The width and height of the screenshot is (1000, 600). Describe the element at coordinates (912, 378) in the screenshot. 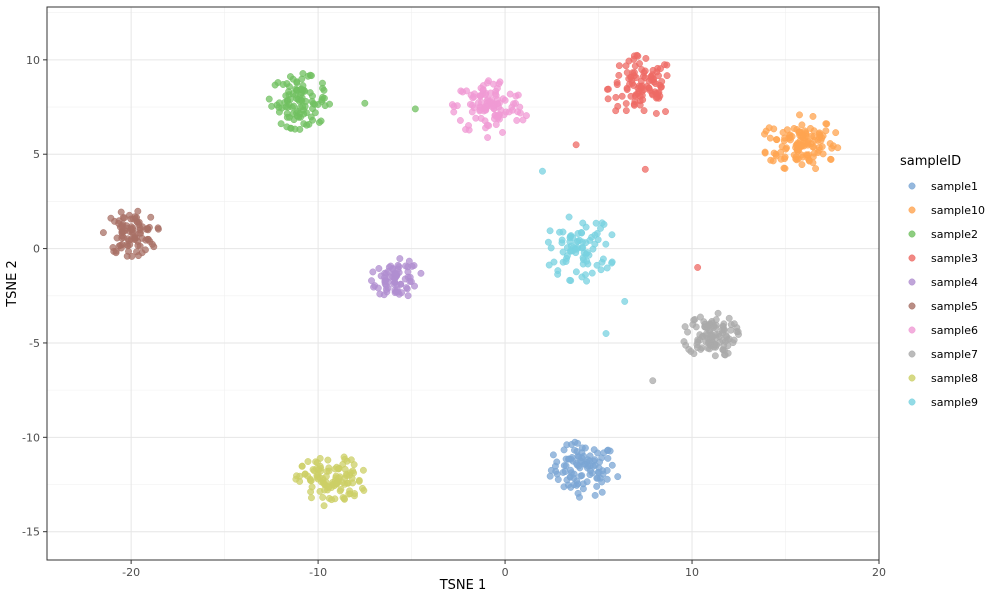

I see `legend-key-sample8` at that location.